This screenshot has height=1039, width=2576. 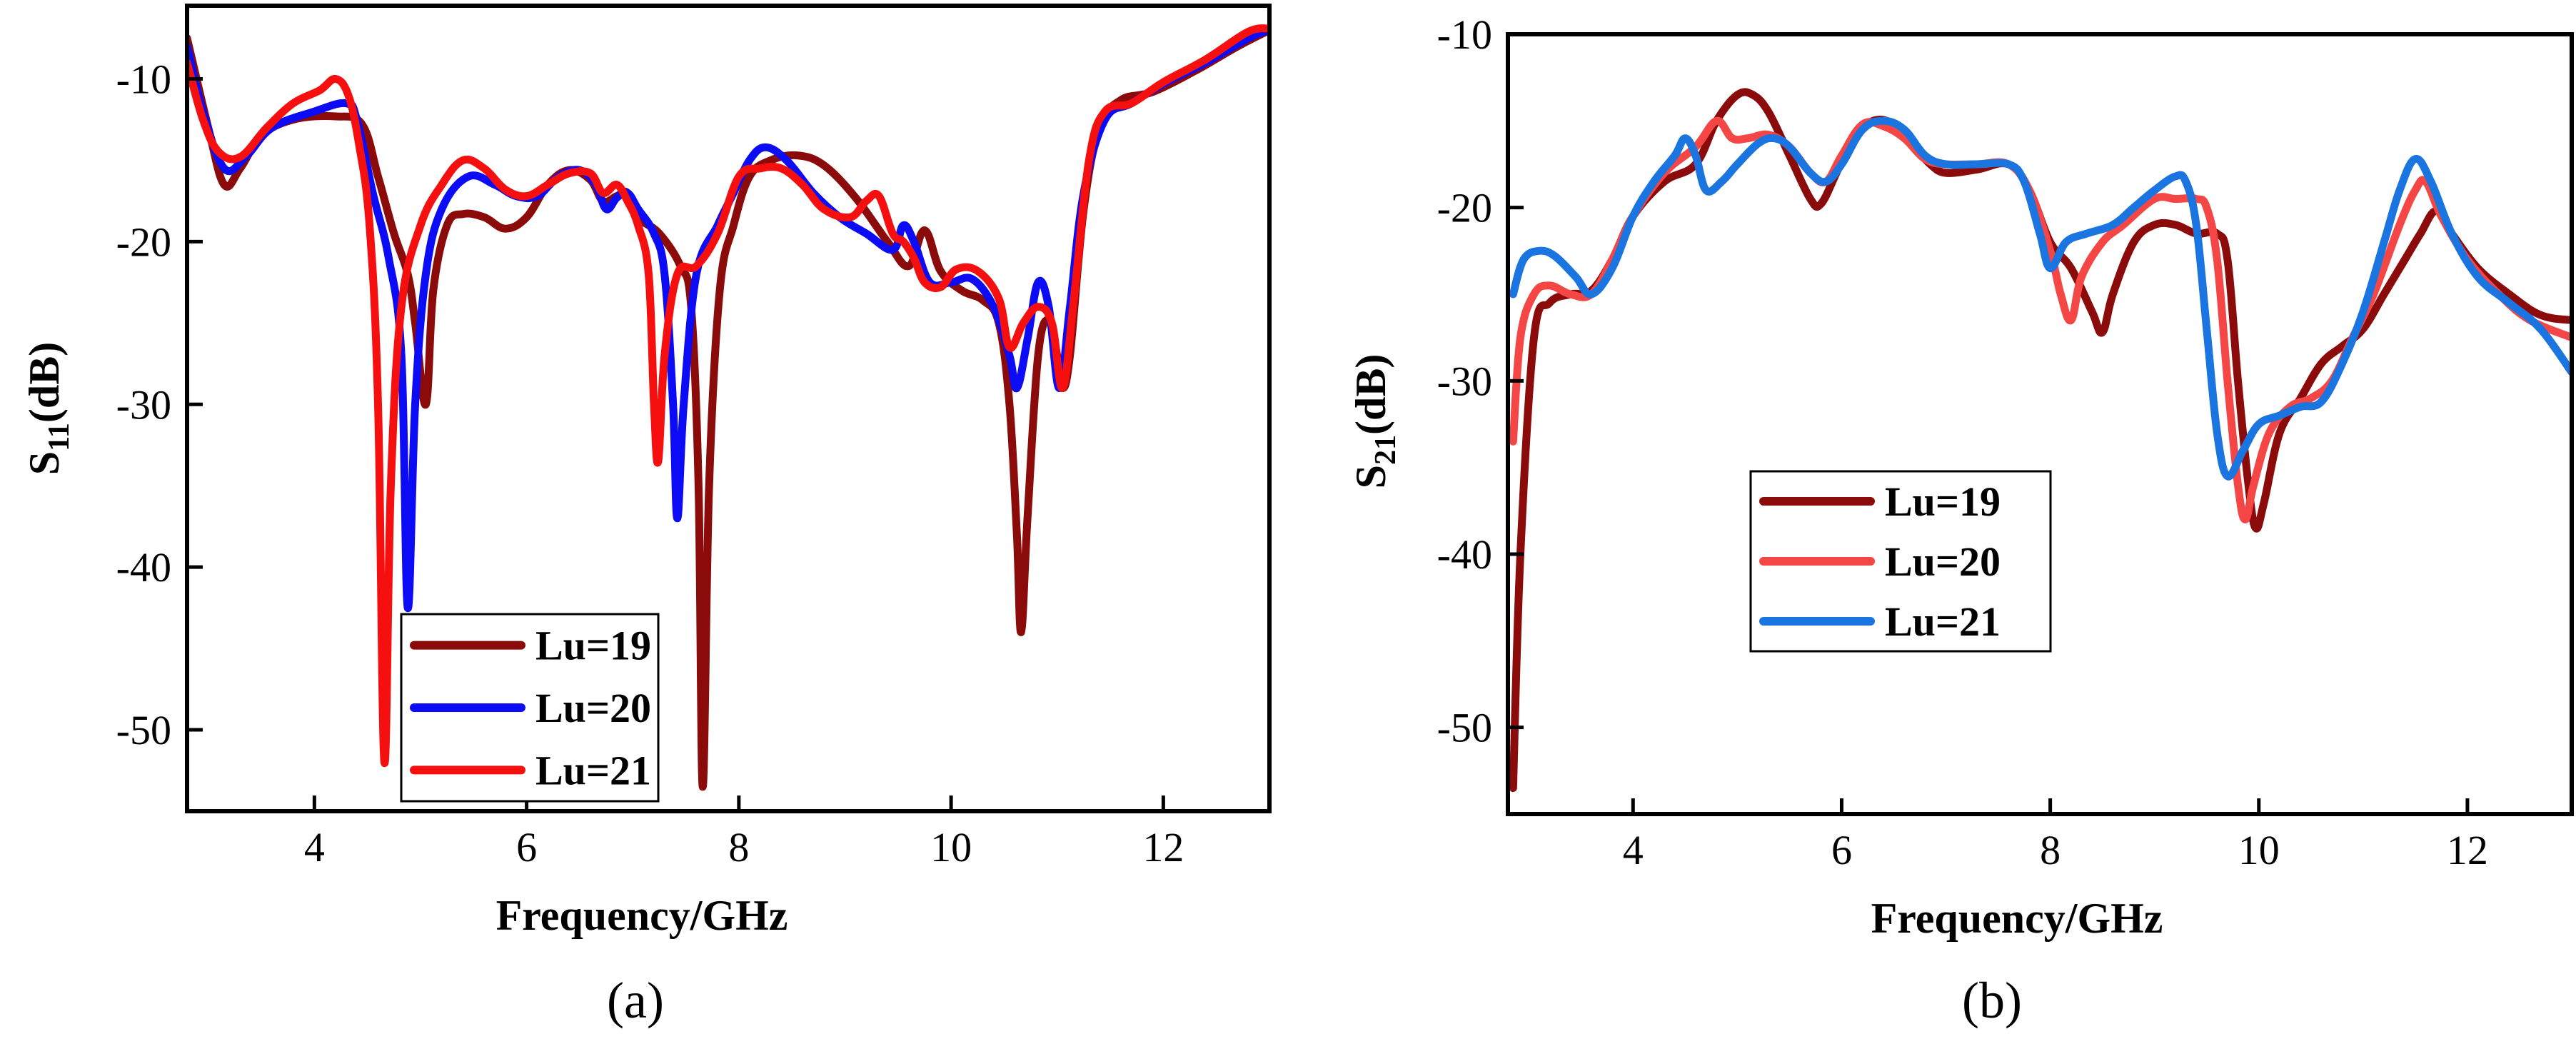 I want to click on legend-label-a-3: Lu=21, so click(x=593, y=770).